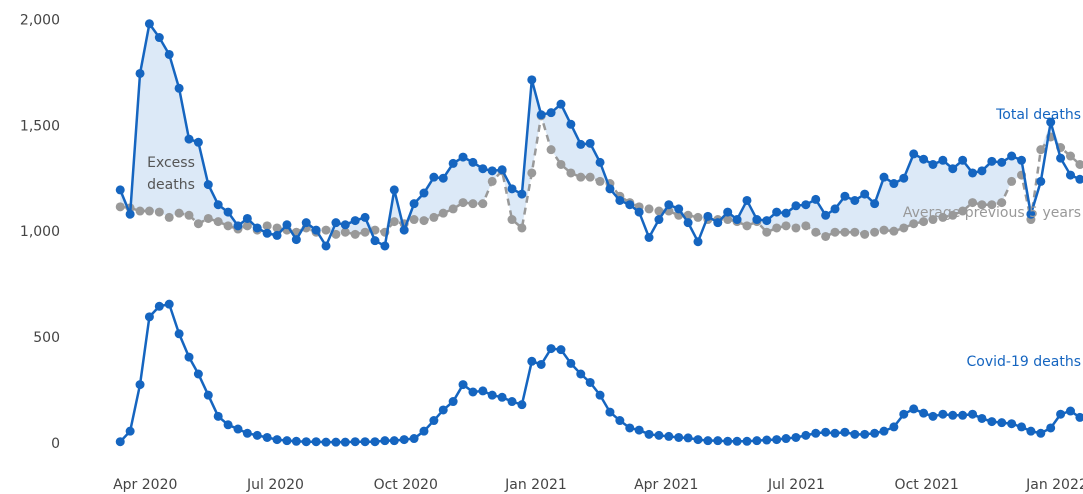 This screenshot has height=494, width=1083. I want to click on x-tick-label: Jul 2021, so click(796, 485).